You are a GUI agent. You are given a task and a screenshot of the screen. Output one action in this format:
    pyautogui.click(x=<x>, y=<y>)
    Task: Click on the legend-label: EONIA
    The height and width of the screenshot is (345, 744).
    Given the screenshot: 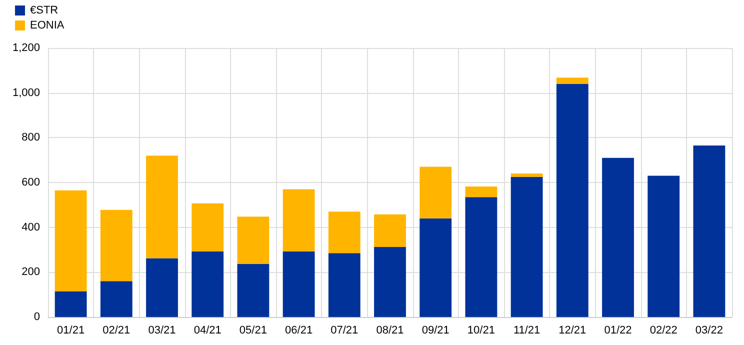 What is the action you would take?
    pyautogui.click(x=47, y=26)
    